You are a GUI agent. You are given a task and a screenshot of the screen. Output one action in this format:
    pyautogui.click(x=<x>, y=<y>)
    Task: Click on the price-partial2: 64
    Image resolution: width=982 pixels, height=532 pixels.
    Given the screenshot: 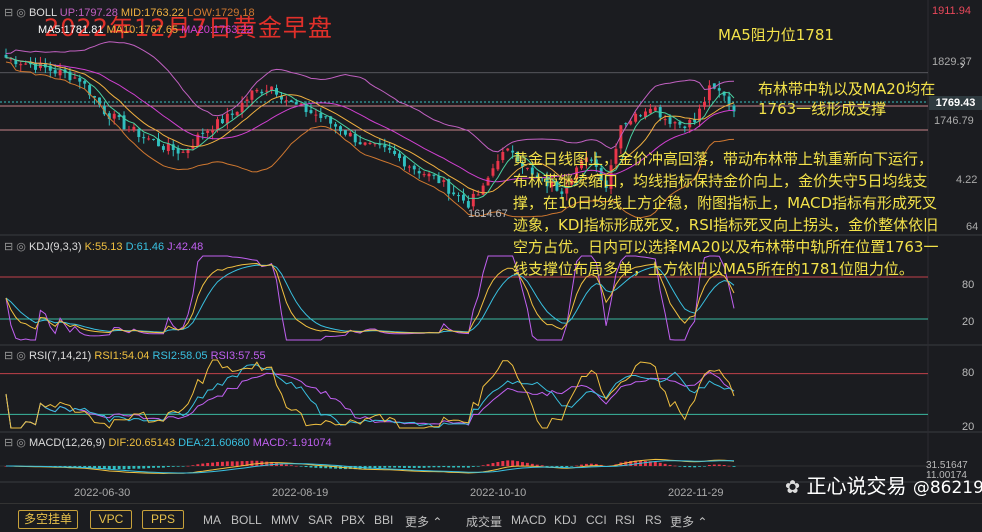 What is the action you would take?
    pyautogui.click(x=972, y=227)
    